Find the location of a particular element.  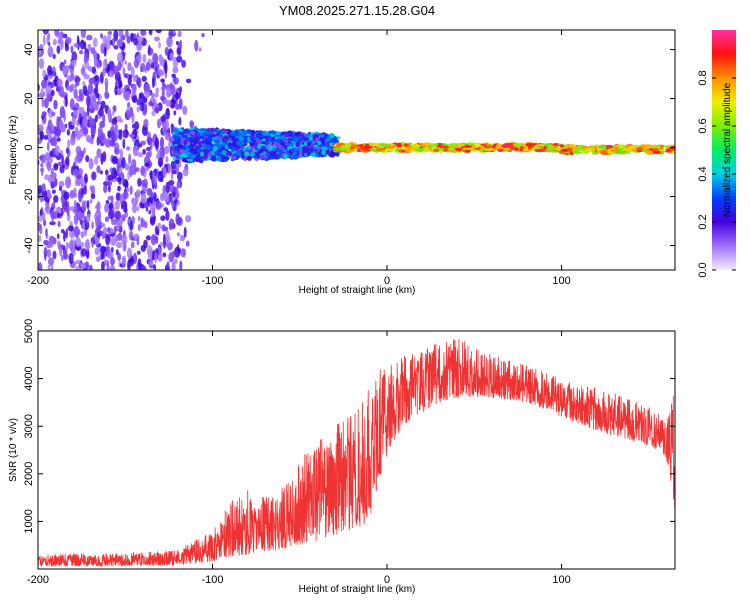

colorbar-label: Normalized spectral amplitude is located at coordinates (727, 149).